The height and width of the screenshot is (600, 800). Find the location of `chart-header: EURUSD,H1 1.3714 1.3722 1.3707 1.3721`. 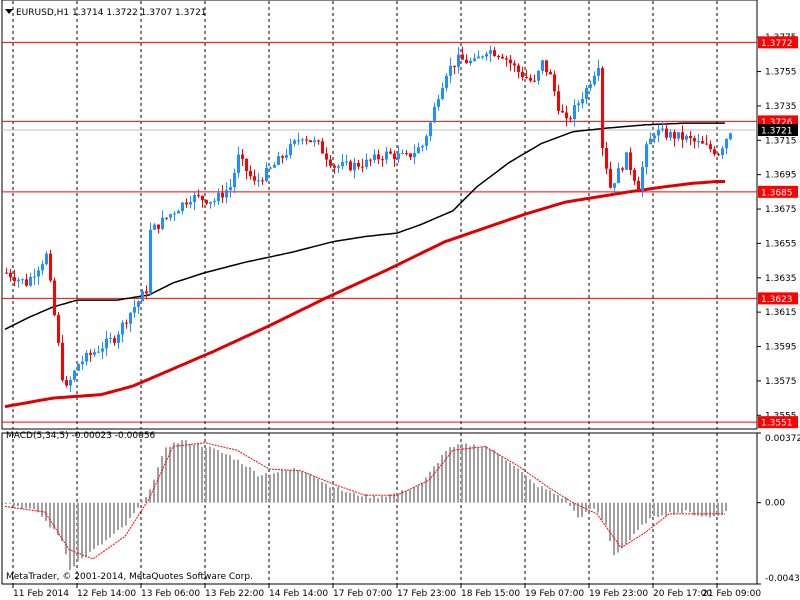

chart-header: EURUSD,H1 1.3714 1.3722 1.3707 1.3721 is located at coordinates (106, 13).